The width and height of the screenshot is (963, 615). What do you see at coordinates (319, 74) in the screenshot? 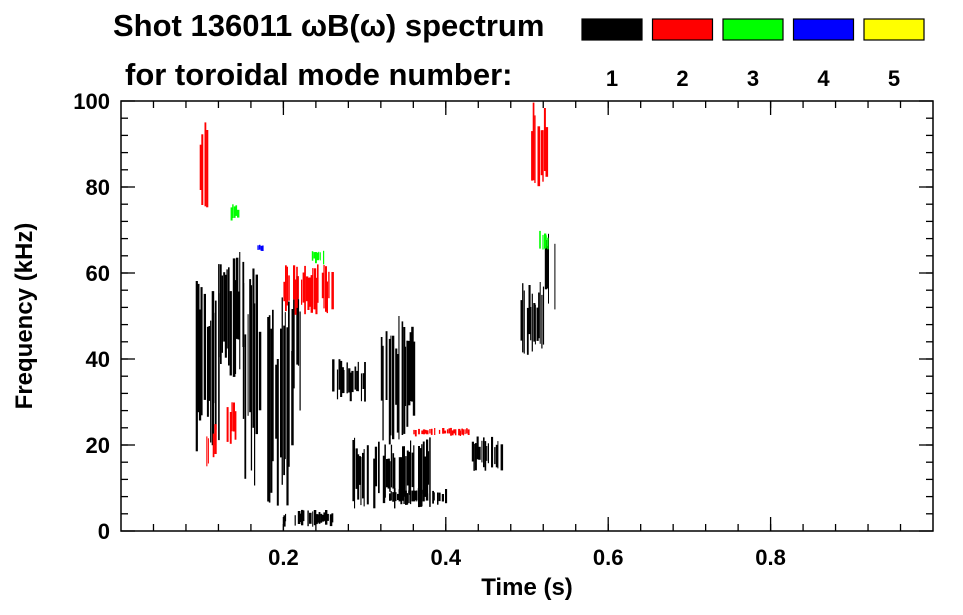
I see `chart-title-line2: for toroidal mode number:` at bounding box center [319, 74].